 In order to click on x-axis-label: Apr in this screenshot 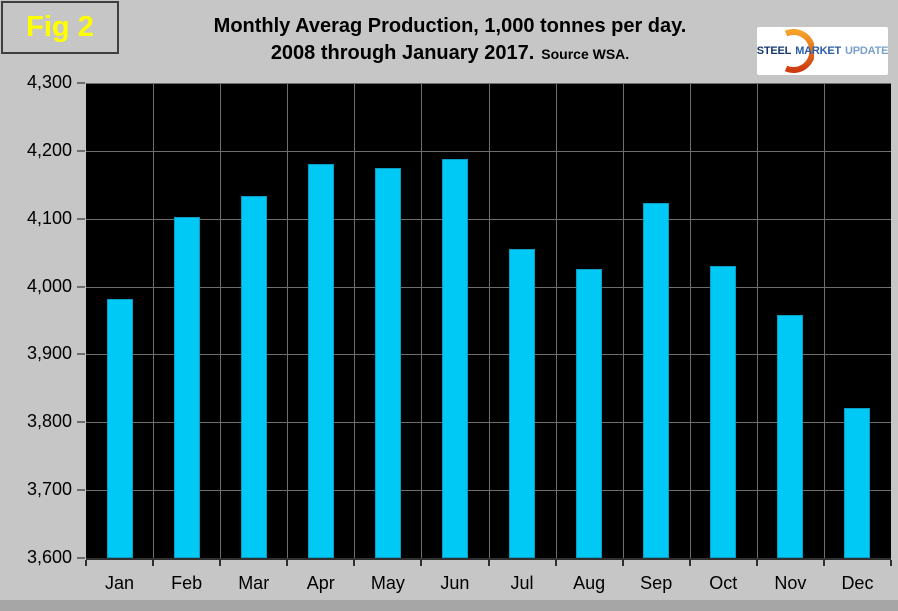, I will do `click(320, 583)`.